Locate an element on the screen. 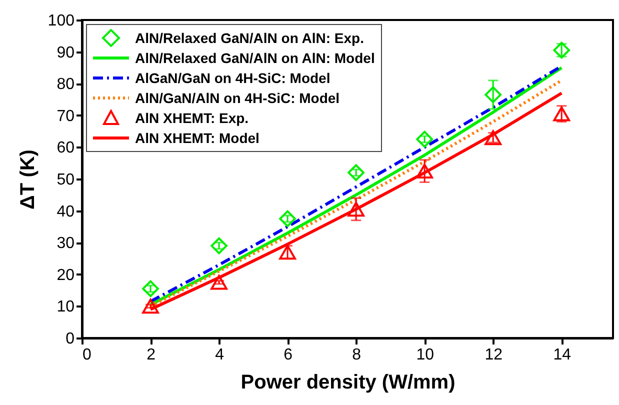  x-tick-label: 0 is located at coordinates (87, 355).